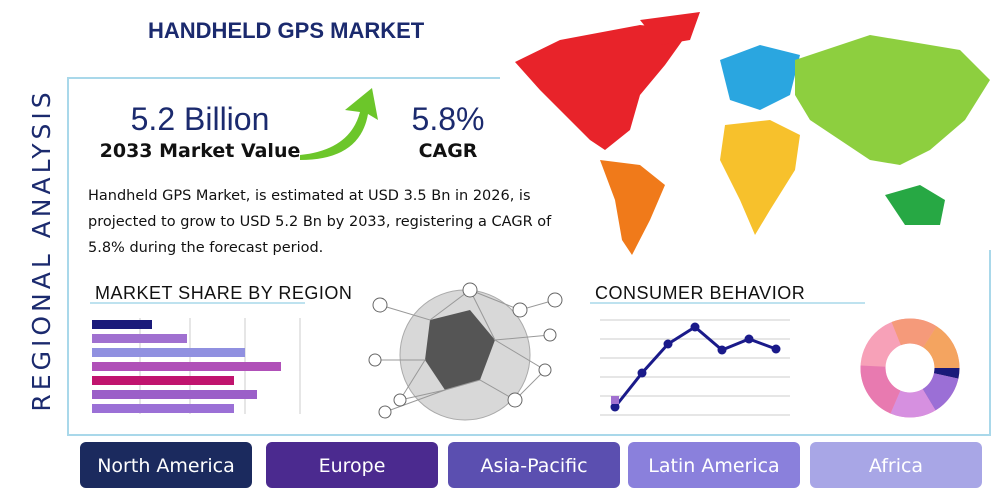  I want to click on stat-label: 2033 Market Value, so click(200, 151).